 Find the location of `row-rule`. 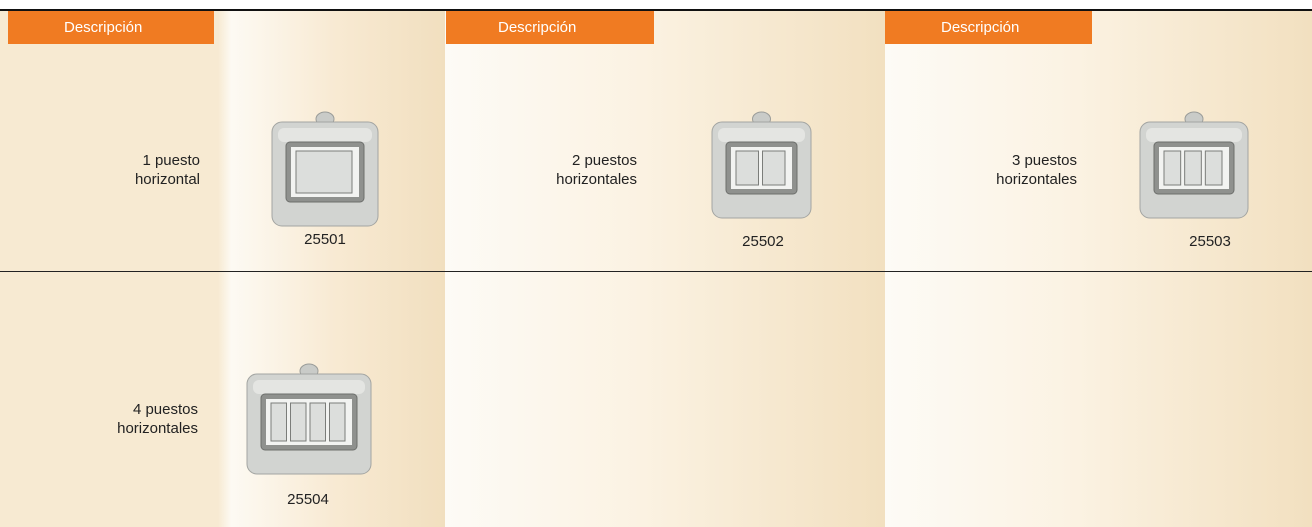

row-rule is located at coordinates (656, 271).